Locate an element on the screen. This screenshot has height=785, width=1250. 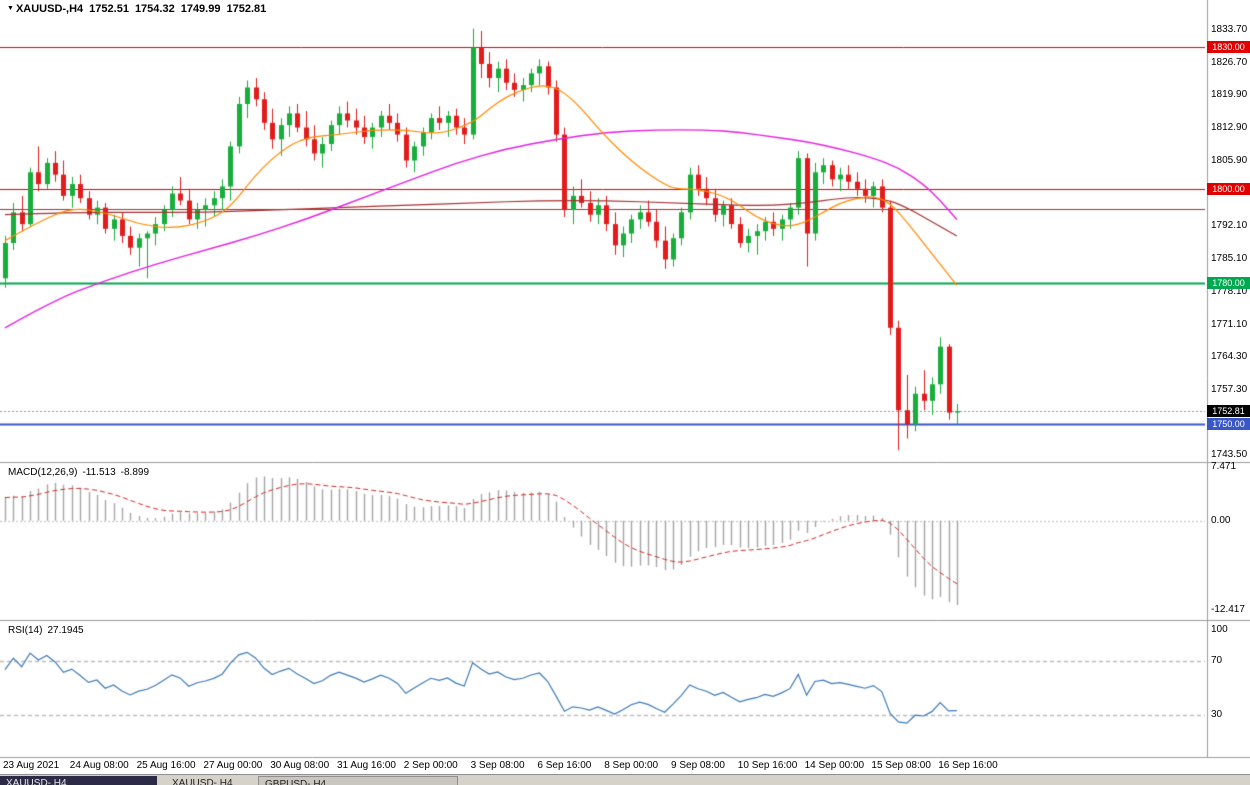
time-axis-label: 31 Aug 16:00 is located at coordinates (366, 765).